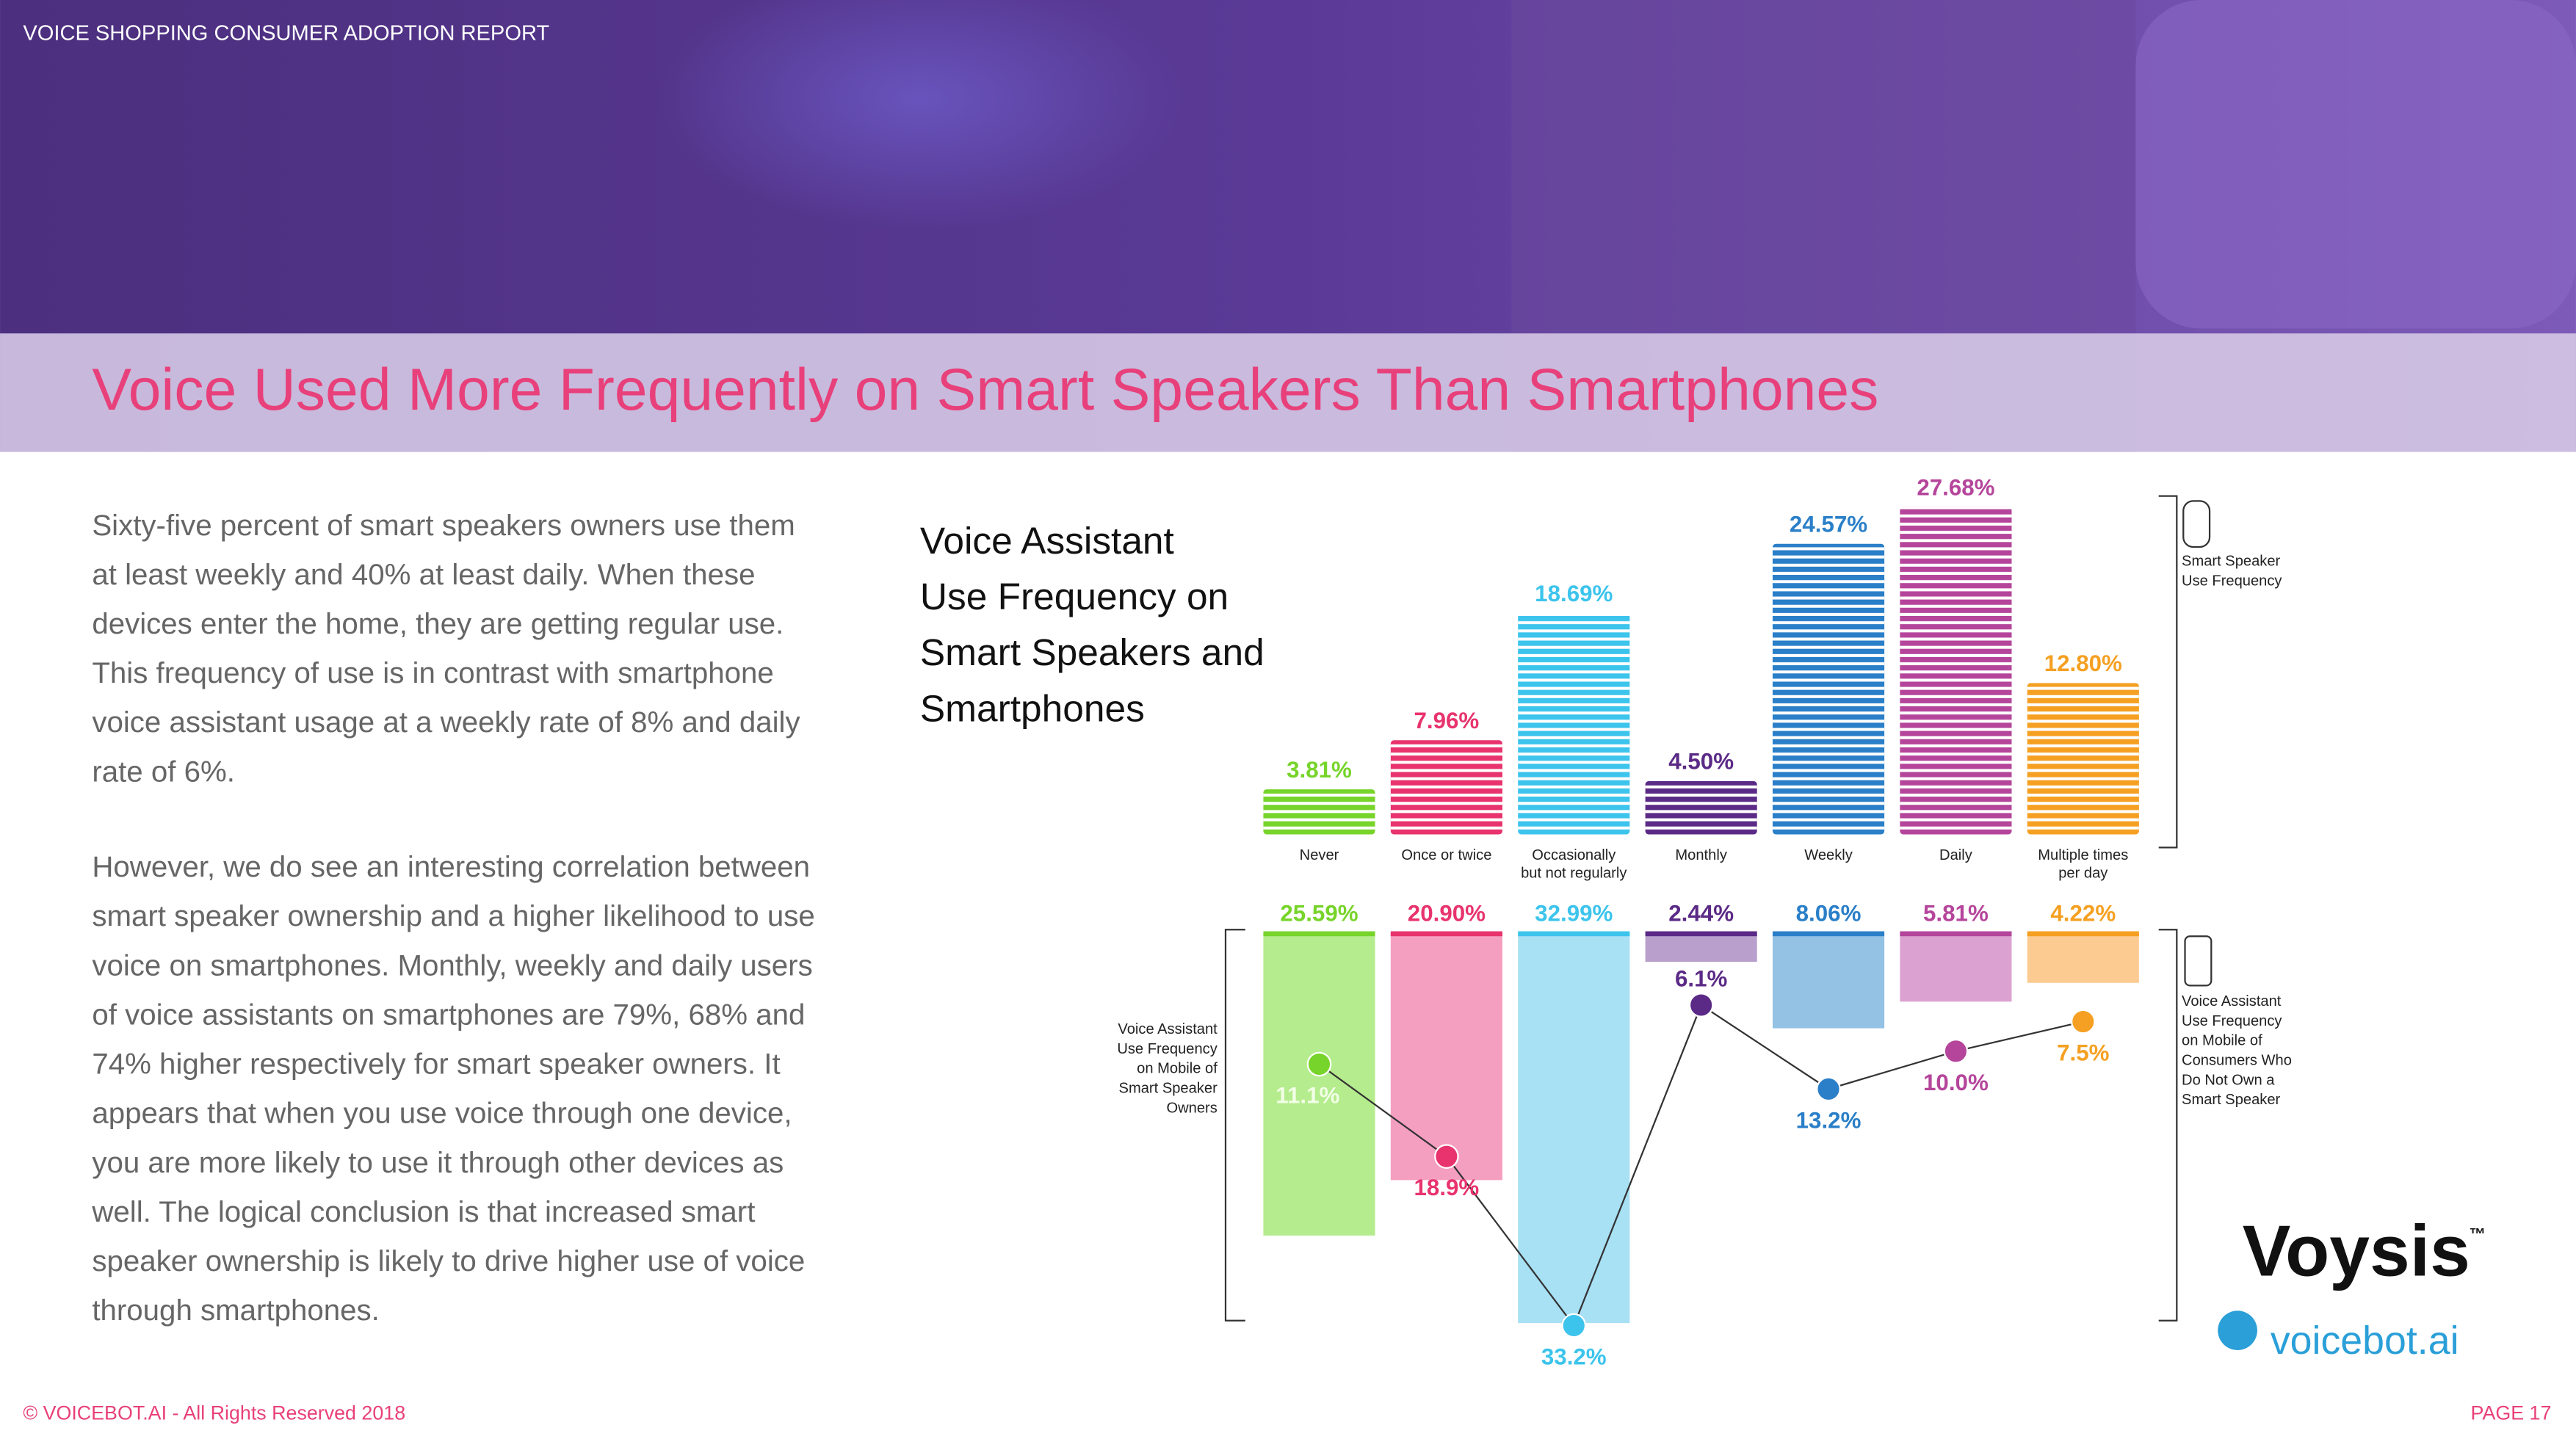  Describe the element at coordinates (1319, 770) in the screenshot. I see `value-label: 3.81%` at that location.